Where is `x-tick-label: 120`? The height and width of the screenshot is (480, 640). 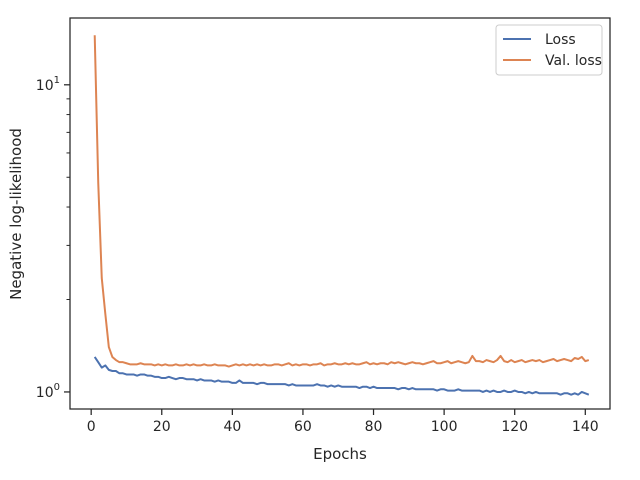 x-tick-label: 120 is located at coordinates (514, 427).